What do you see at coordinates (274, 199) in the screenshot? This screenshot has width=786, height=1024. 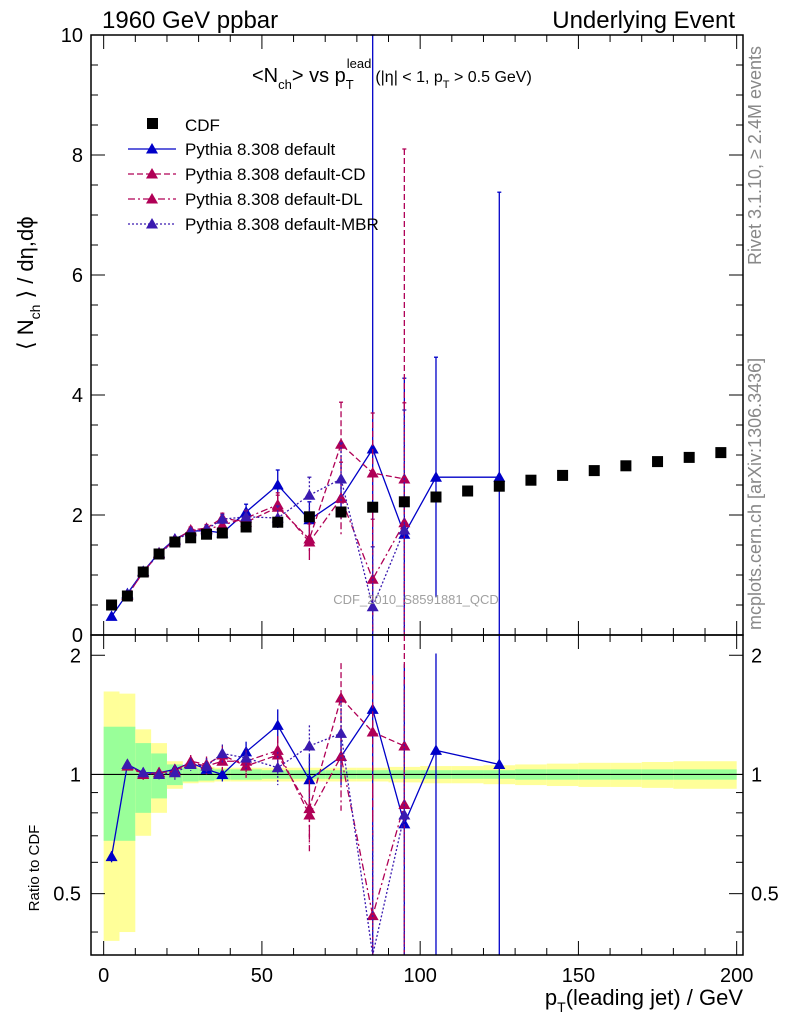 I see `legend-label: Pythia 8.308 default-DL` at bounding box center [274, 199].